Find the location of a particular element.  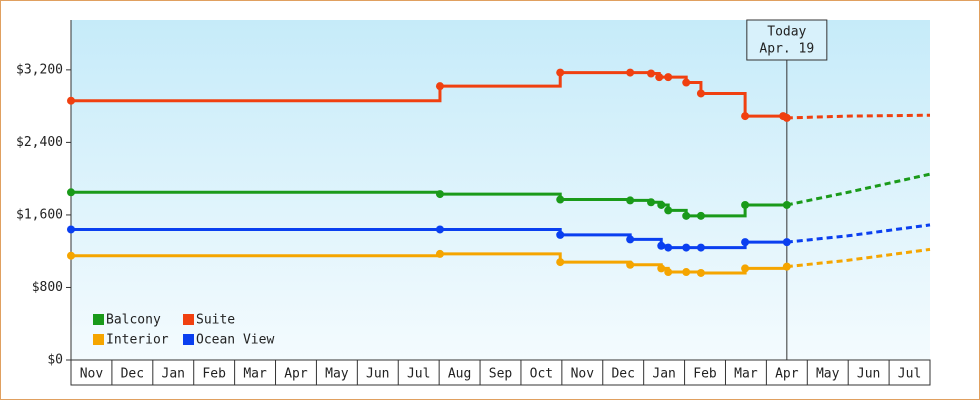

legend-label: Interior is located at coordinates (137, 340).